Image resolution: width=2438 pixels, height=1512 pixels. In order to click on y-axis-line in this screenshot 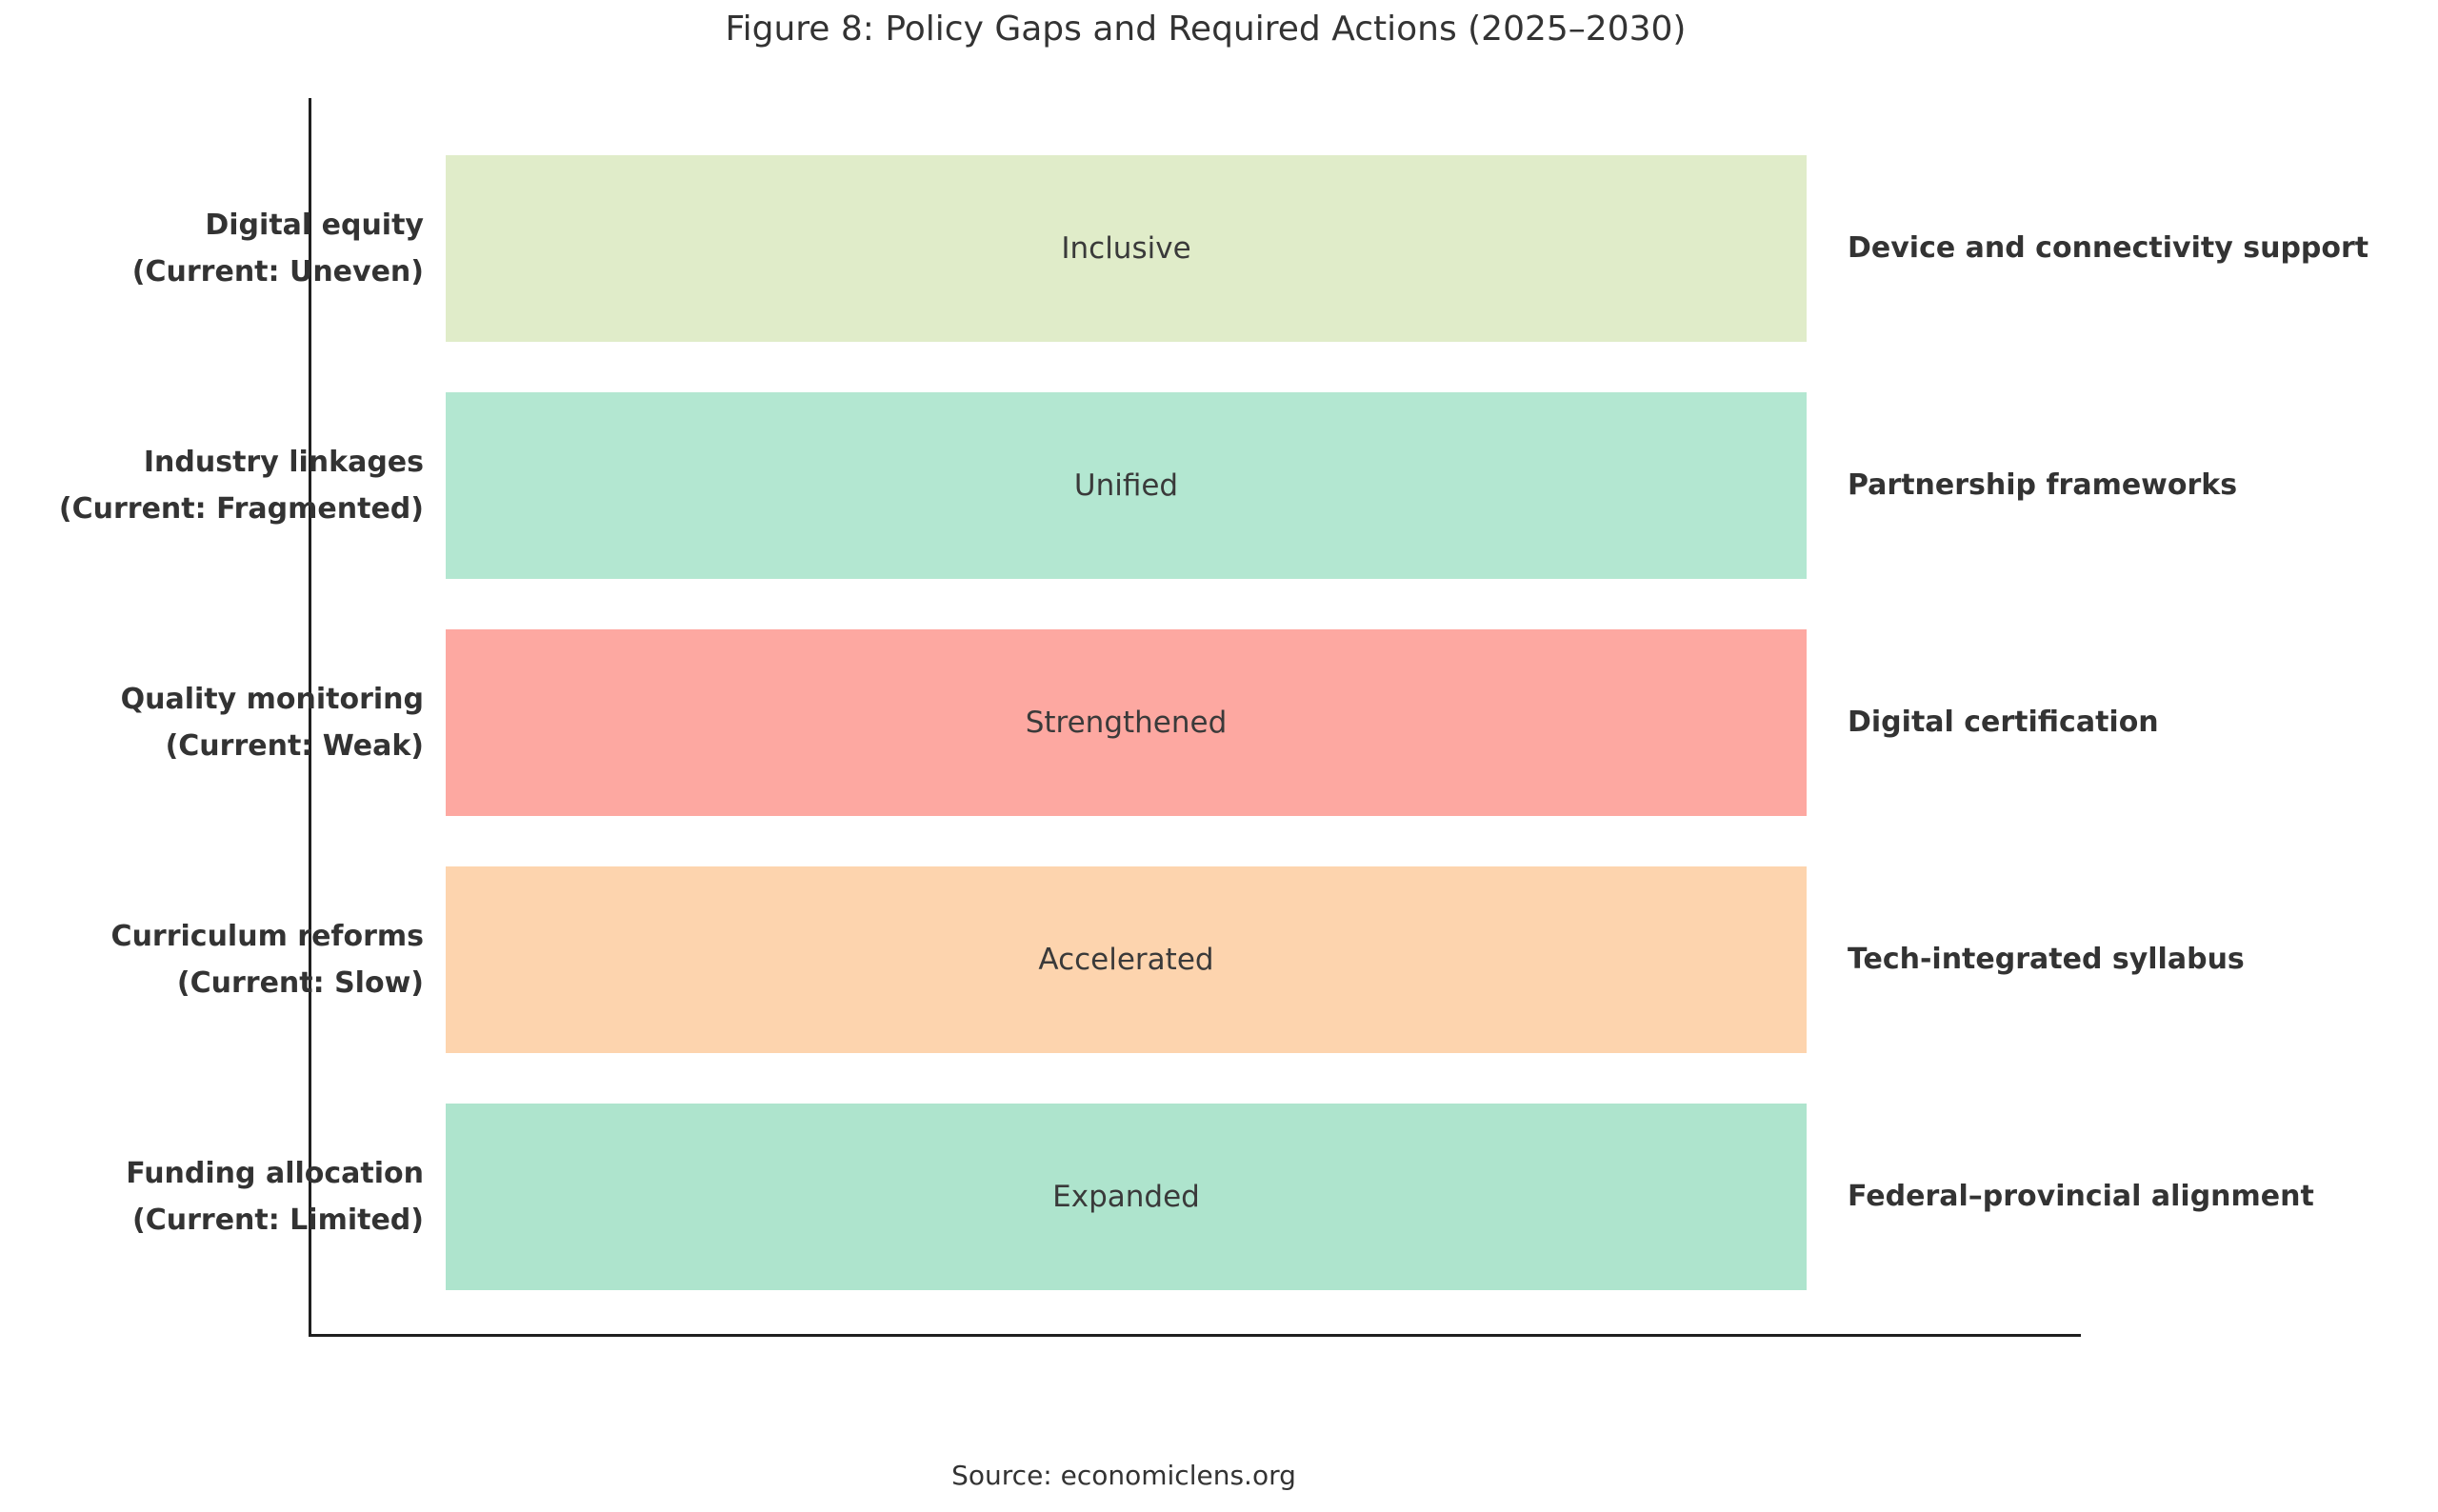, I will do `click(310, 717)`.